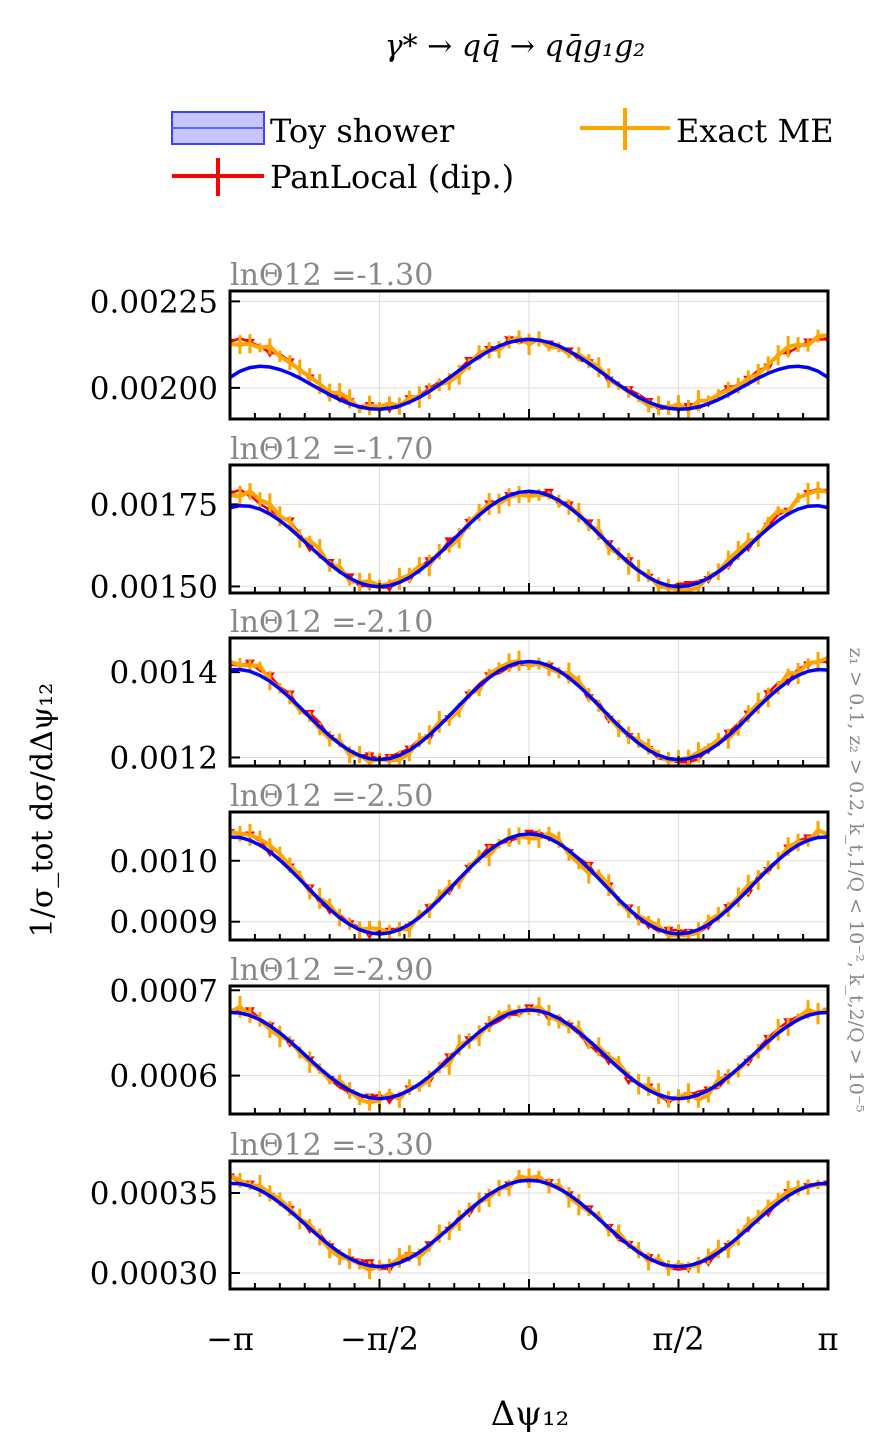 Image resolution: width=872 pixels, height=1453 pixels. Describe the element at coordinates (502, 152) in the screenshot. I see `legend: Toy shower Exact ME PanLocal (dip.)` at that location.